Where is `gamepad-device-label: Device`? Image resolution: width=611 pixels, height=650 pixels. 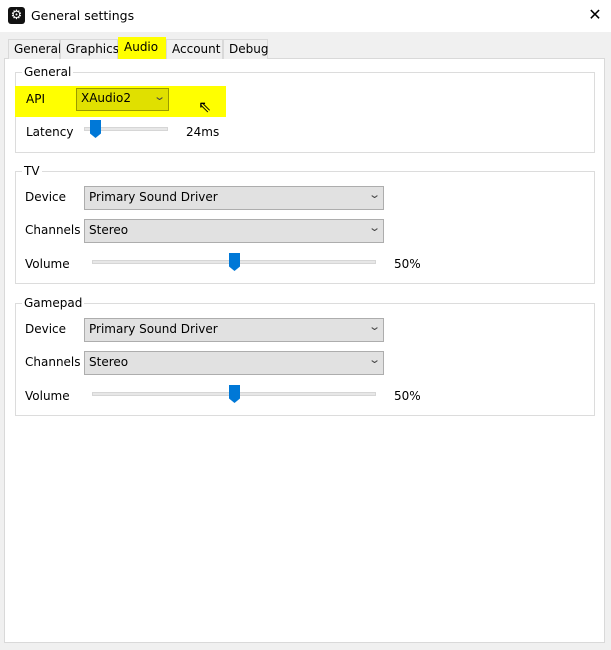 gamepad-device-label: Device is located at coordinates (46, 329).